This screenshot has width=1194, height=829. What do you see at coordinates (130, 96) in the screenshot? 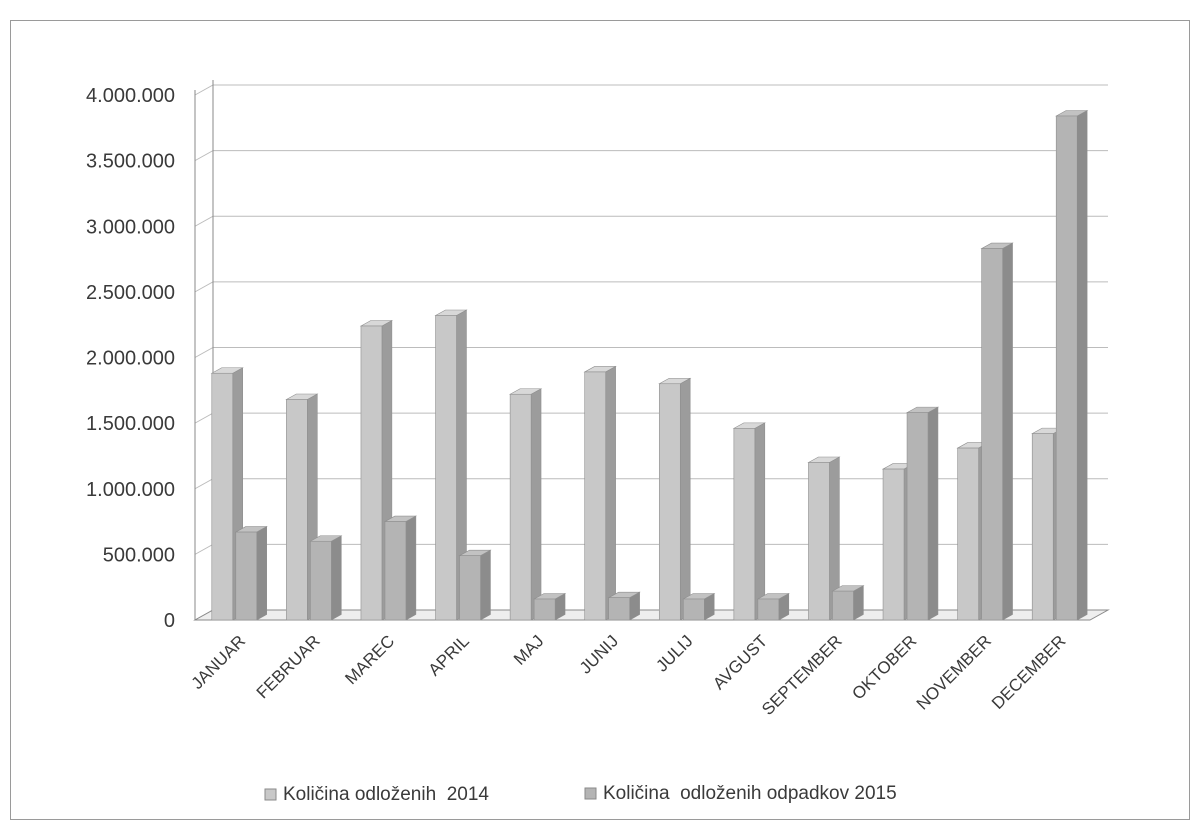
I see `y-tick-label: 4.000.000` at bounding box center [130, 96].